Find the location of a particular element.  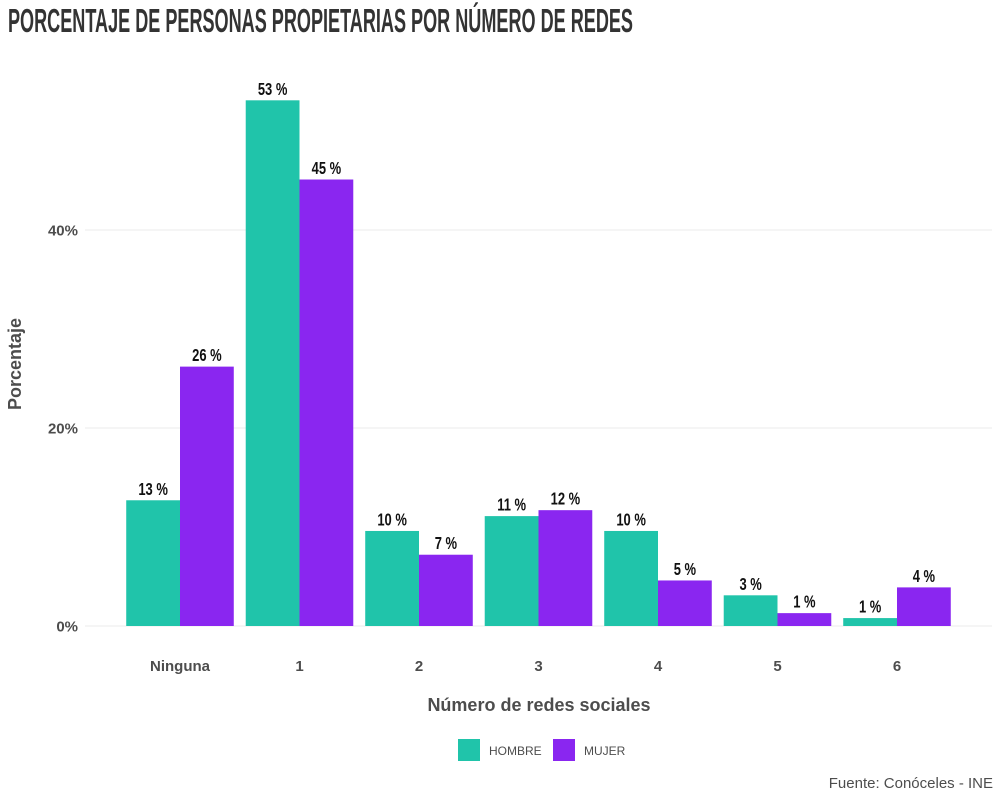

x-axis: Ninguna 1 2 3 4 5 6 is located at coordinates (525, 666).